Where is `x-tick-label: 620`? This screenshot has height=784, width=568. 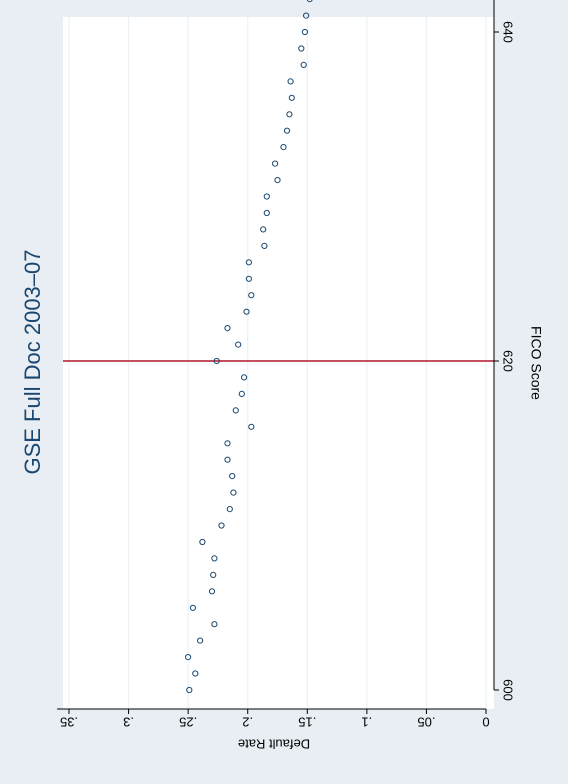
x-tick-label: 620 is located at coordinates (508, 361).